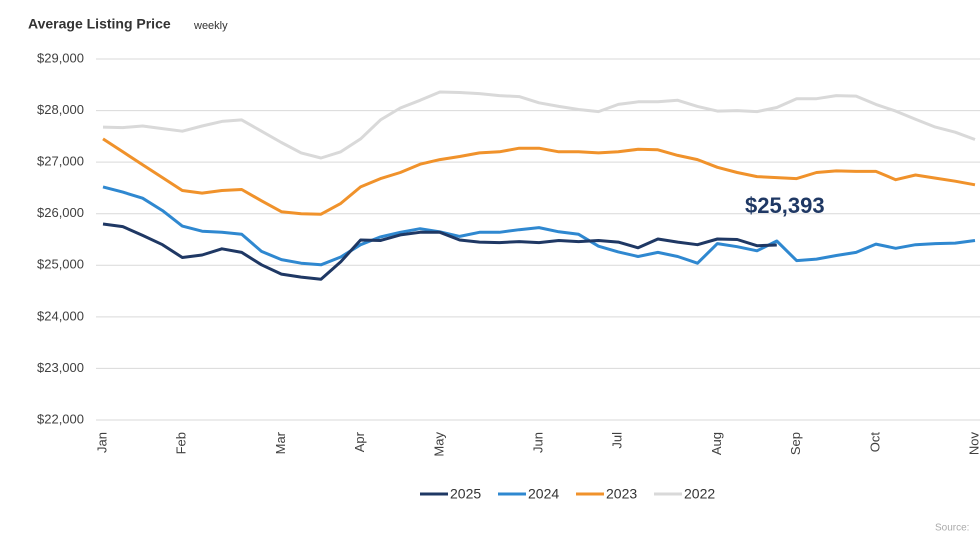  Describe the element at coordinates (60, 418) in the screenshot. I see `y-tick-label: $22,000` at that location.